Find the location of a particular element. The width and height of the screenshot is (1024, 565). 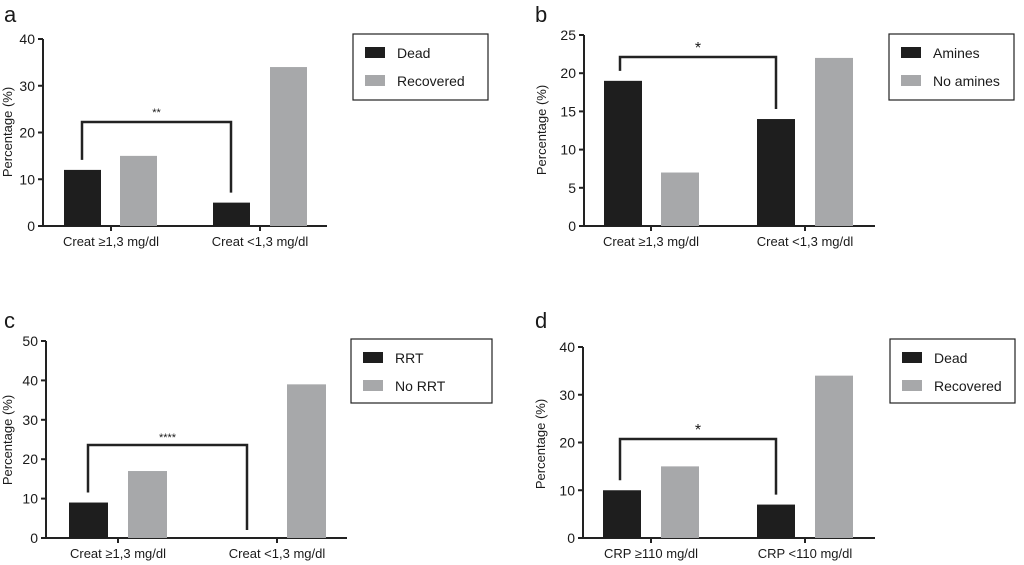

y-tick-label: 5 is located at coordinates (572, 188).